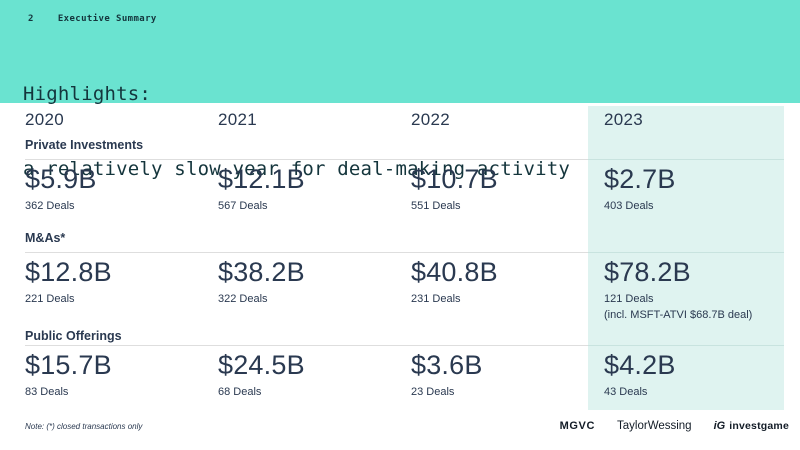 This screenshot has width=800, height=450. What do you see at coordinates (68, 272) in the screenshot?
I see `stat-value: $12.8B` at bounding box center [68, 272].